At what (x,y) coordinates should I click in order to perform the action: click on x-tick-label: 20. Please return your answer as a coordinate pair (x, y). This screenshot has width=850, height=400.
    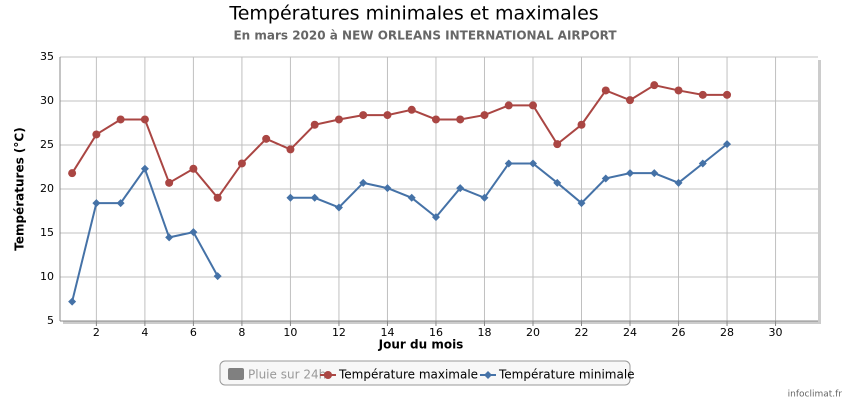
    Looking at the image, I should click on (533, 332).